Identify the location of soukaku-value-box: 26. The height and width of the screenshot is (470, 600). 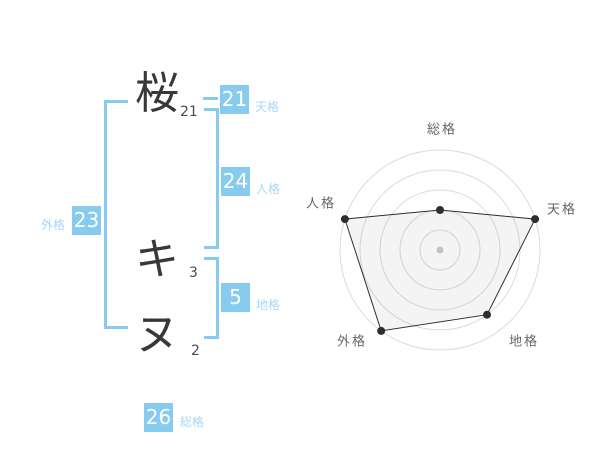
(158, 417).